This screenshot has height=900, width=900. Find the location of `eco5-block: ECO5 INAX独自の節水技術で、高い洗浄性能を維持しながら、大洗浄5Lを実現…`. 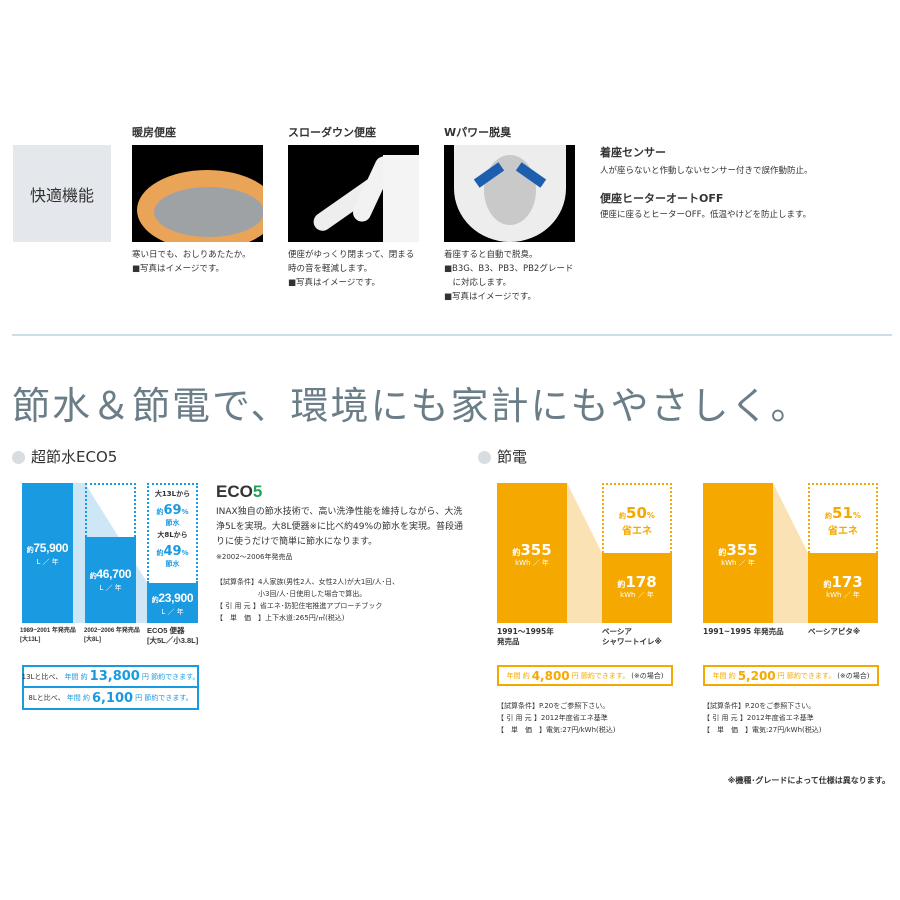

eco5-block: ECO5 INAX独自の節水技術で、高い洗浄性能を維持しながら、大洗浄5Lを実現… is located at coordinates (341, 553).